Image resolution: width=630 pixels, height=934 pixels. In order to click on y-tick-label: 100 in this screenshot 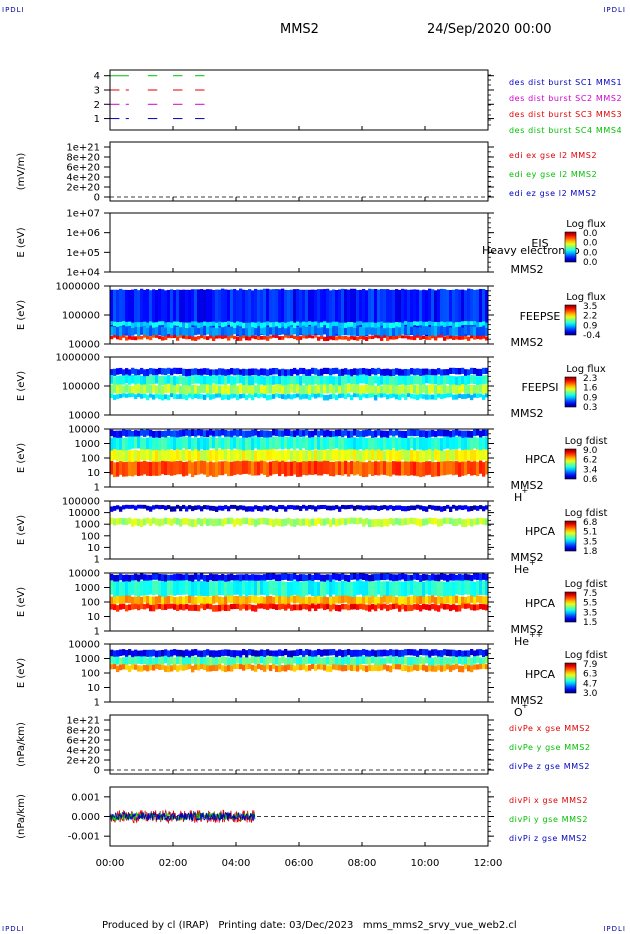, I will do `click(90, 674)`.